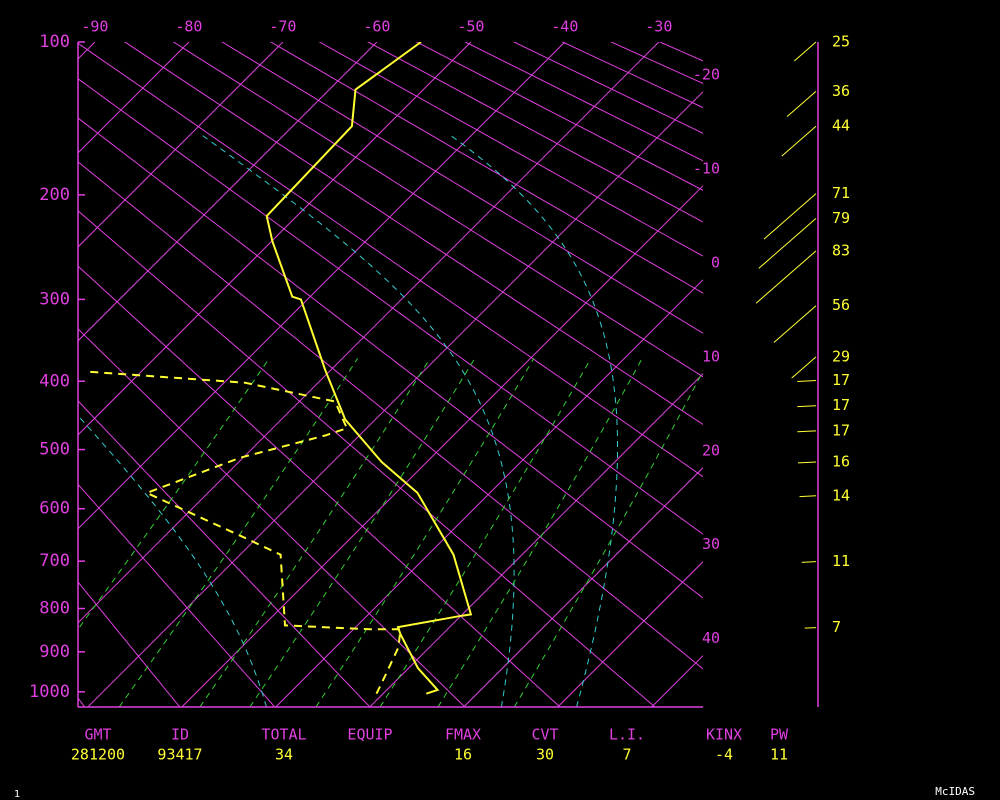 The width and height of the screenshot is (1000, 800). Describe the element at coordinates (470, 27) in the screenshot. I see `x-tick-label: -50` at that location.